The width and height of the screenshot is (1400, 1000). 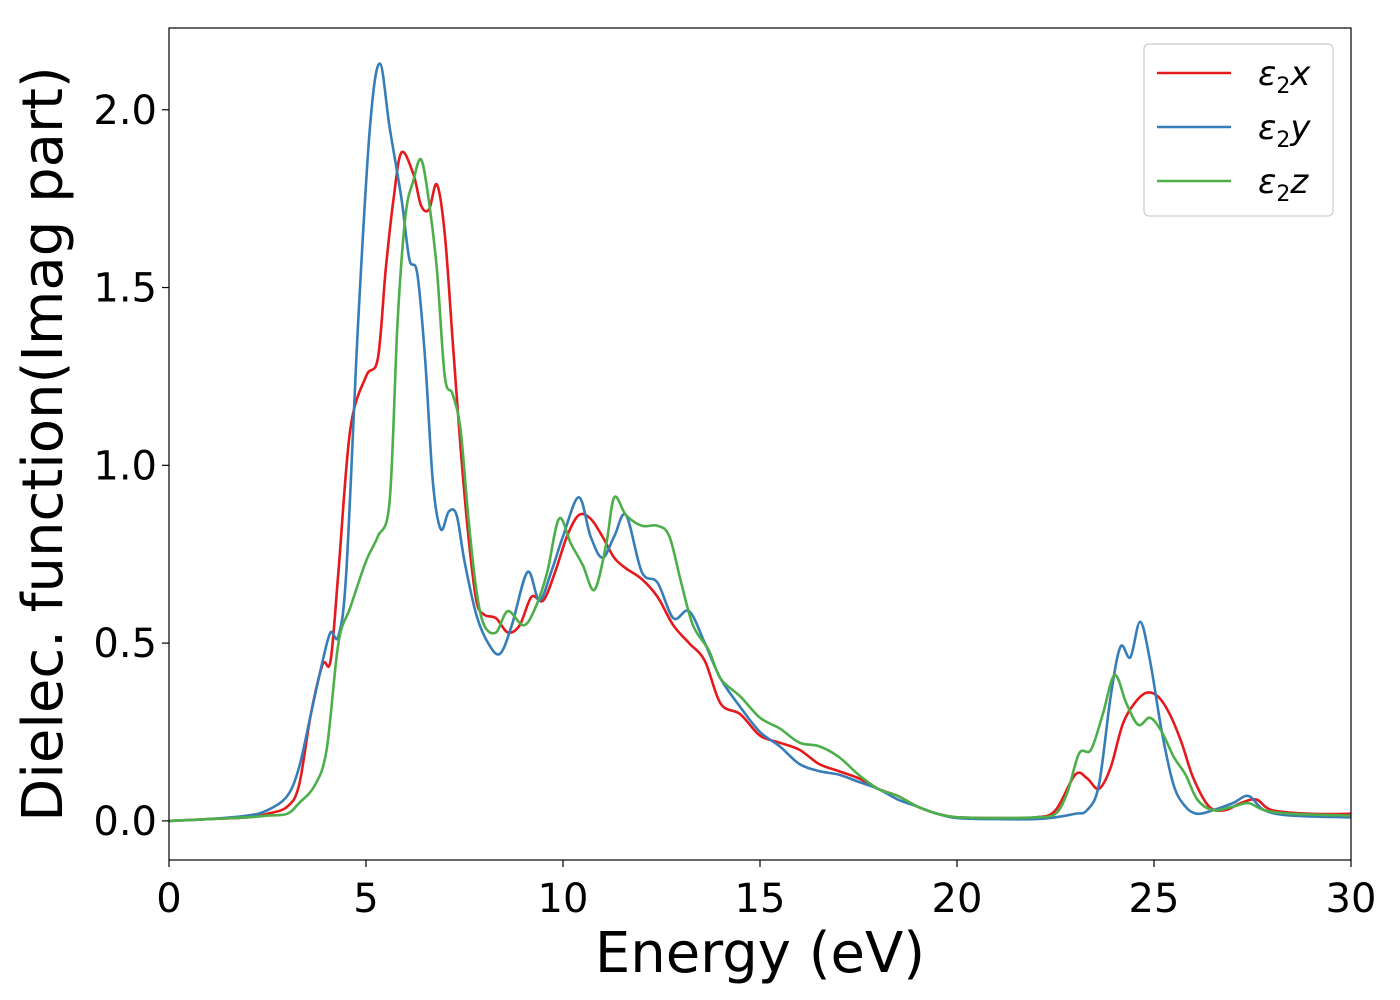 What do you see at coordinates (1283, 184) in the screenshot?
I see `legend-label-z: ε2z` at bounding box center [1283, 184].